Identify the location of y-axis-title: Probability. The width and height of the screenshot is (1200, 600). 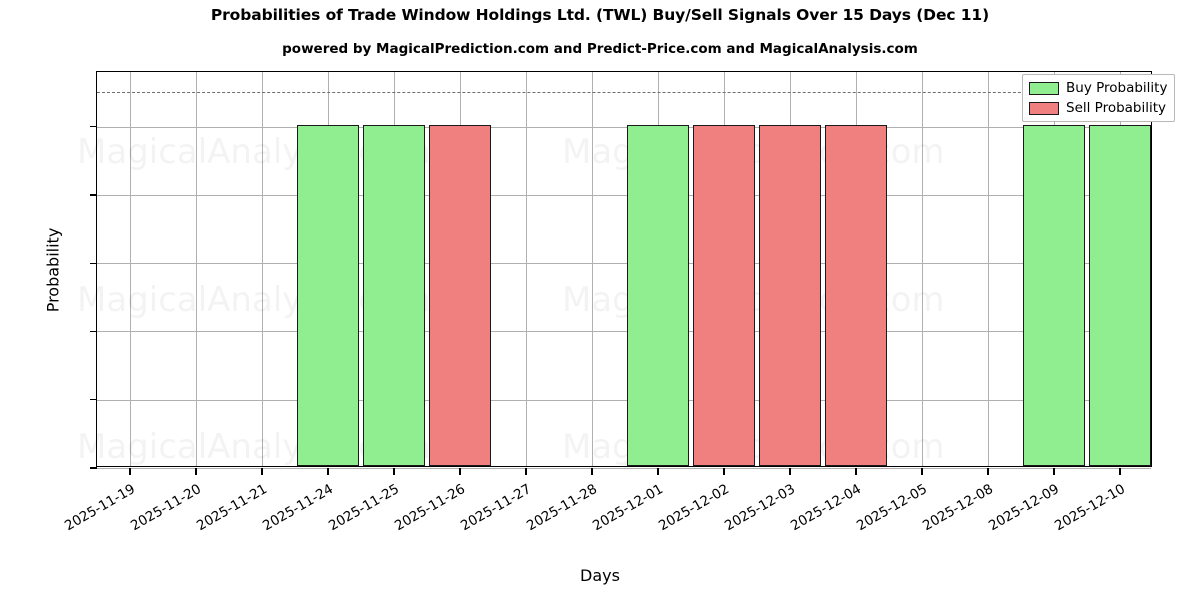
(53, 270).